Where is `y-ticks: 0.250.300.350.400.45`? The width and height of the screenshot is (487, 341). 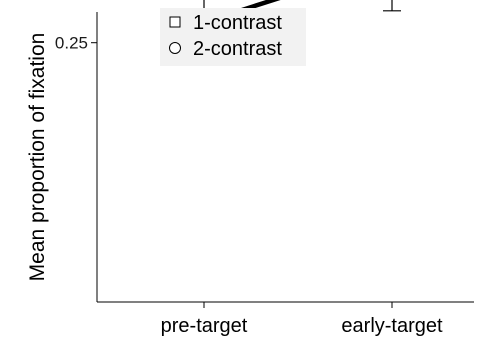 y-ticks: 0.250.300.350.400.45 is located at coordinates (76, 43).